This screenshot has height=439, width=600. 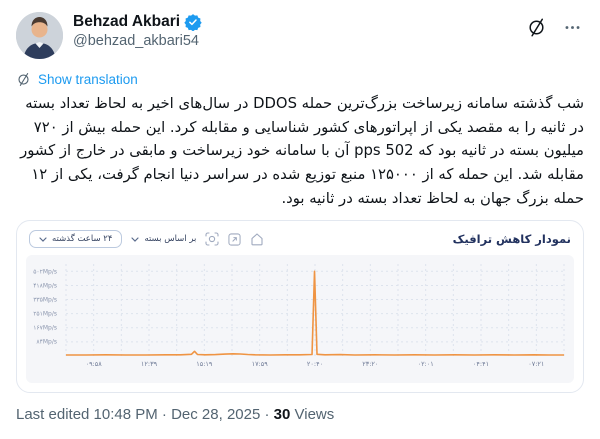 I want to click on x-axis-label: ۱۲:۳۹, so click(x=149, y=364).